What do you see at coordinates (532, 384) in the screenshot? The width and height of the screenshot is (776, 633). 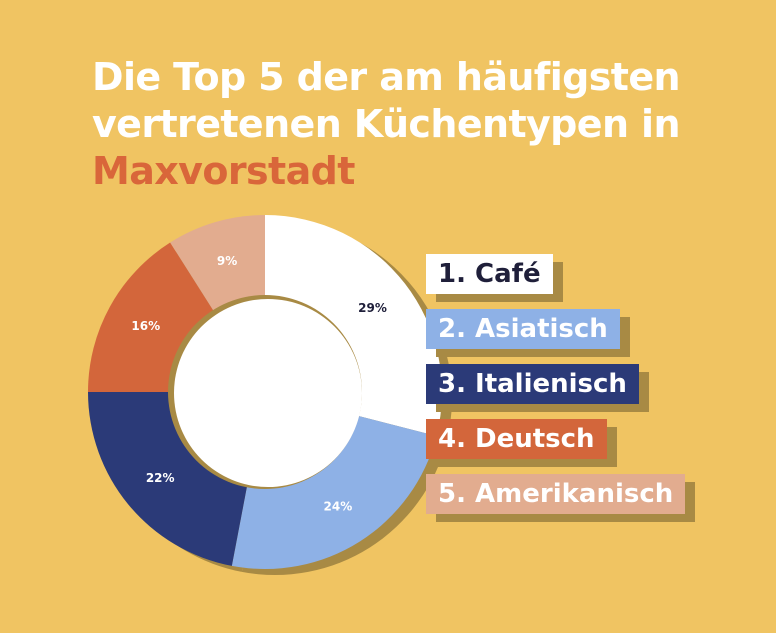 I see `legend-item-italienisch: 3. Italienisch` at bounding box center [532, 384].